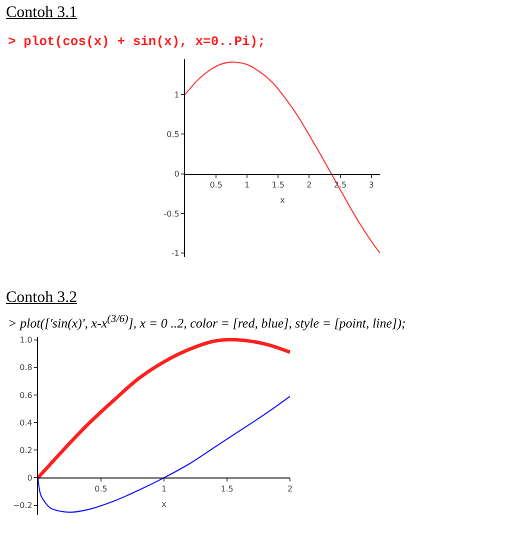 The image size is (531, 553). What do you see at coordinates (207, 322) in the screenshot?
I see `chart-subtitle: > plot(['sin(x)', x-x$^{(3/6)}$], x = 0 ..2, color = [red, blue], style = [point, line]);` at bounding box center [207, 322].